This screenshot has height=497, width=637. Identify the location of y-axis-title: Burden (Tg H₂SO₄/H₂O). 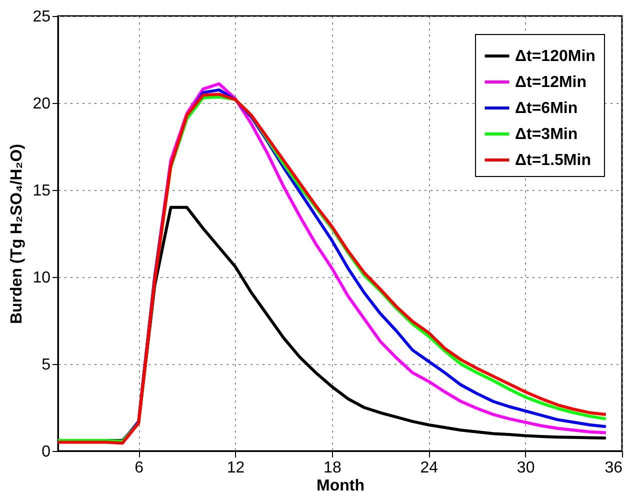
(17, 234).